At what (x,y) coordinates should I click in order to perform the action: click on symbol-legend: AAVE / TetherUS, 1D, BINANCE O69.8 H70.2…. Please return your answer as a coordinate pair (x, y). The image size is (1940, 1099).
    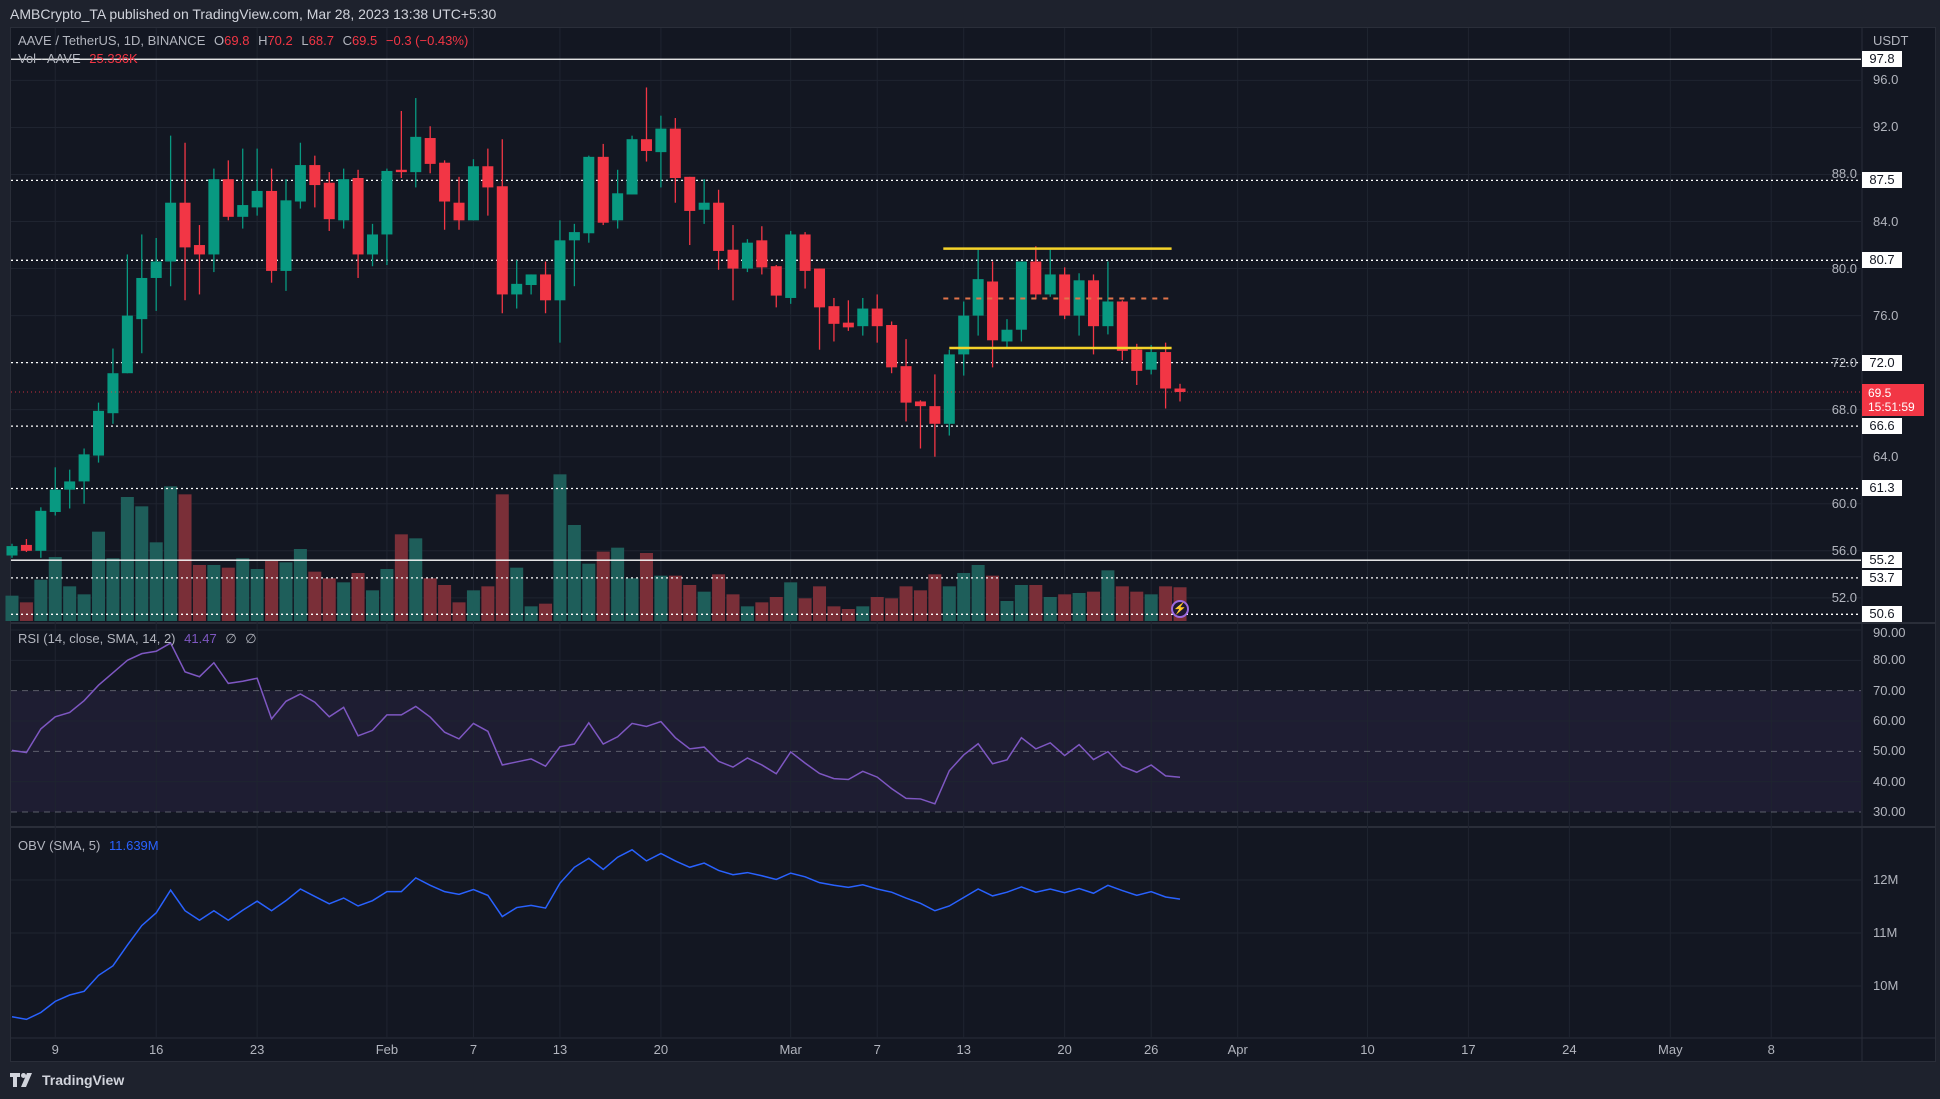
    Looking at the image, I should click on (245, 40).